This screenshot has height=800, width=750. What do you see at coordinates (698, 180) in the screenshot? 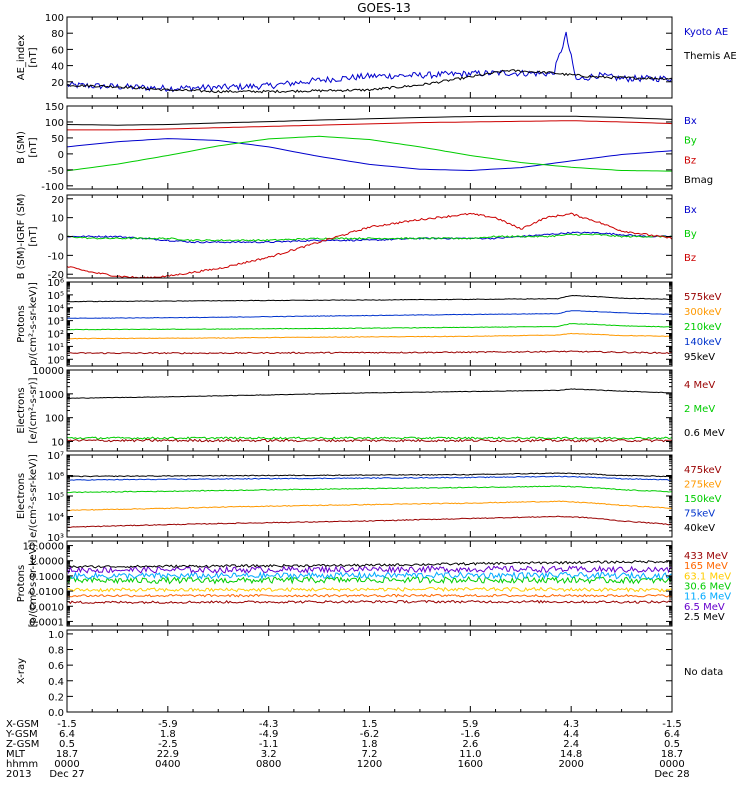
I see `legend-label: Bmag` at bounding box center [698, 180].